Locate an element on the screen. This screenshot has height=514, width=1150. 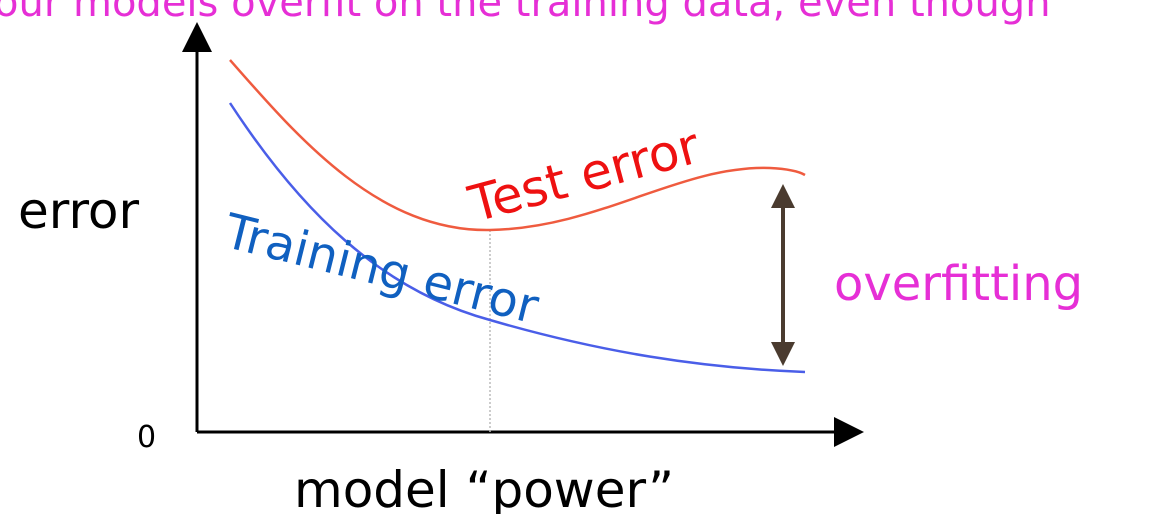
test-label: Test error is located at coordinates (584, 175).